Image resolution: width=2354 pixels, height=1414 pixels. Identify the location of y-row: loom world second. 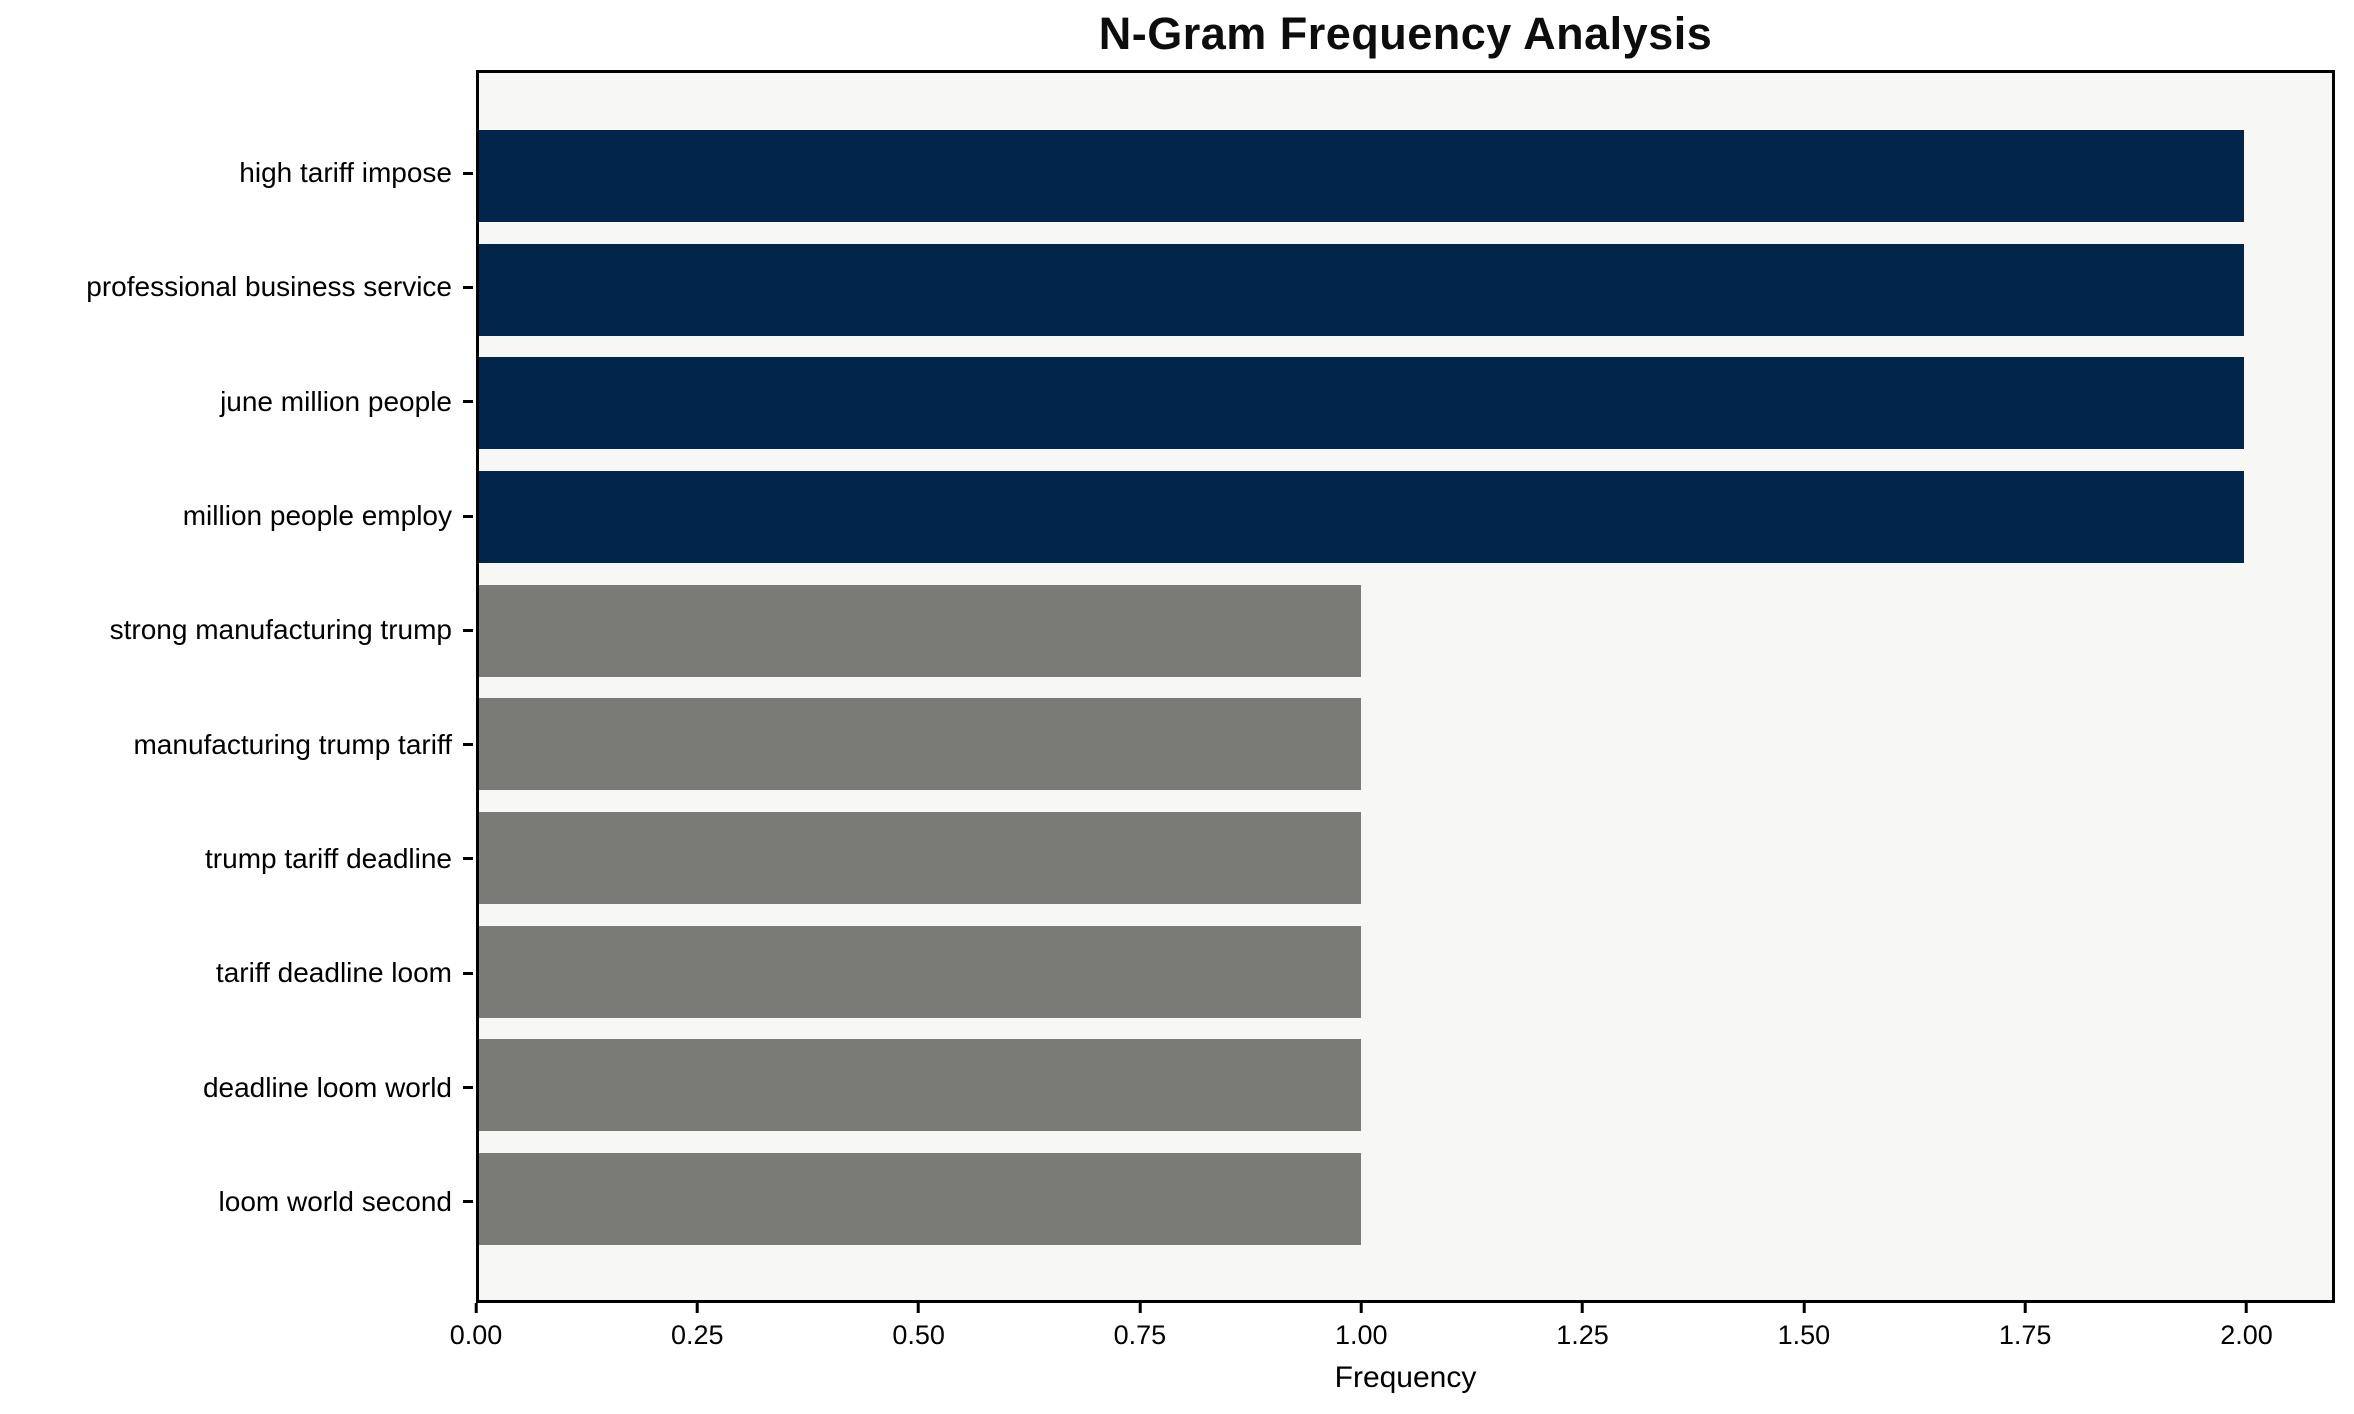
(236, 1202).